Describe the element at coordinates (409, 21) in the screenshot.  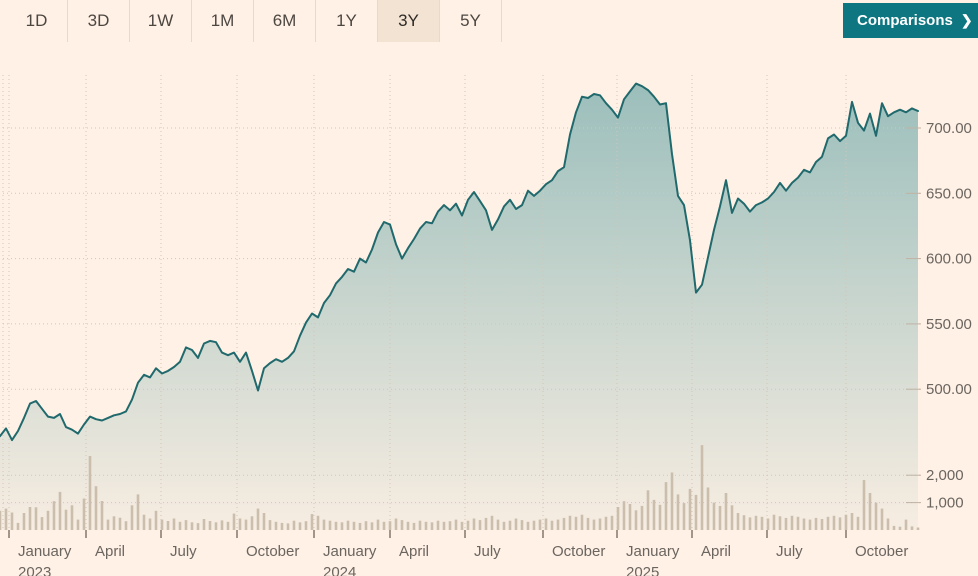
I see `range-tab-3y: 3Y` at that location.